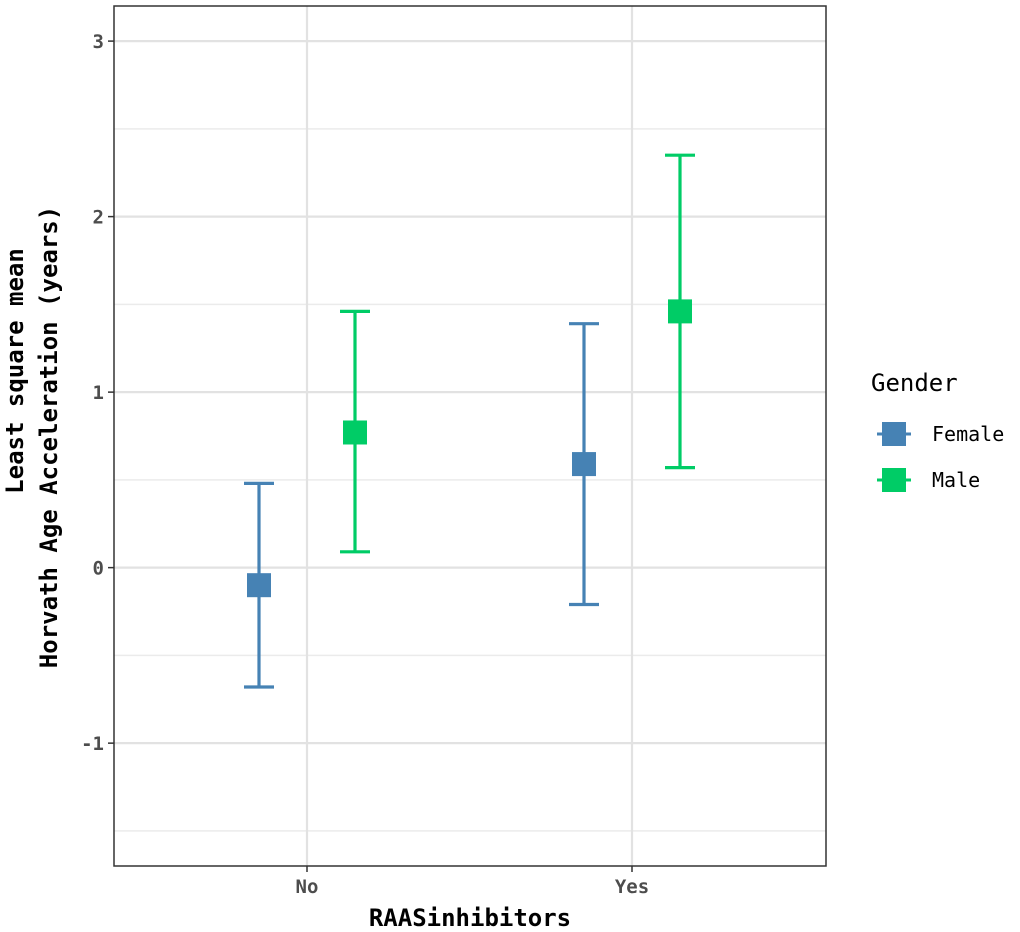 This screenshot has width=1020, height=932. What do you see at coordinates (15, 371) in the screenshot?
I see `y-axis-title-line-1: Least square mean` at bounding box center [15, 371].